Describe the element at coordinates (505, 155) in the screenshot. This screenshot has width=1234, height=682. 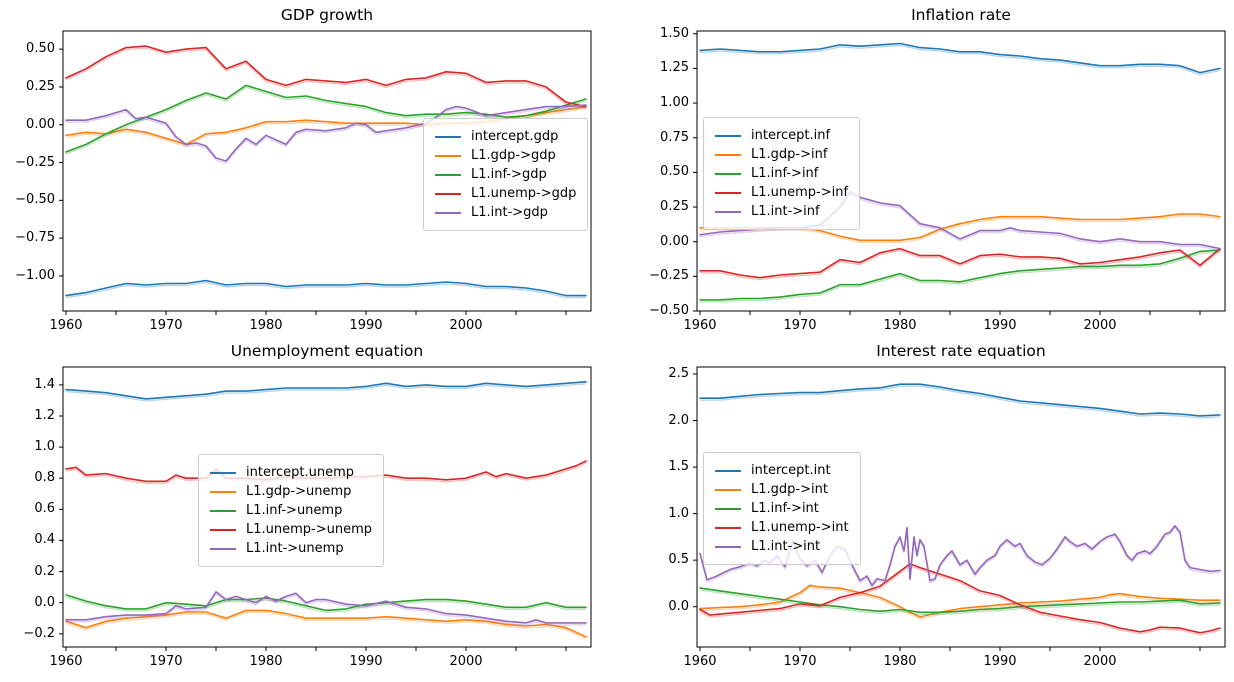
I see `legend-item: L1.gdp->gdp` at that location.